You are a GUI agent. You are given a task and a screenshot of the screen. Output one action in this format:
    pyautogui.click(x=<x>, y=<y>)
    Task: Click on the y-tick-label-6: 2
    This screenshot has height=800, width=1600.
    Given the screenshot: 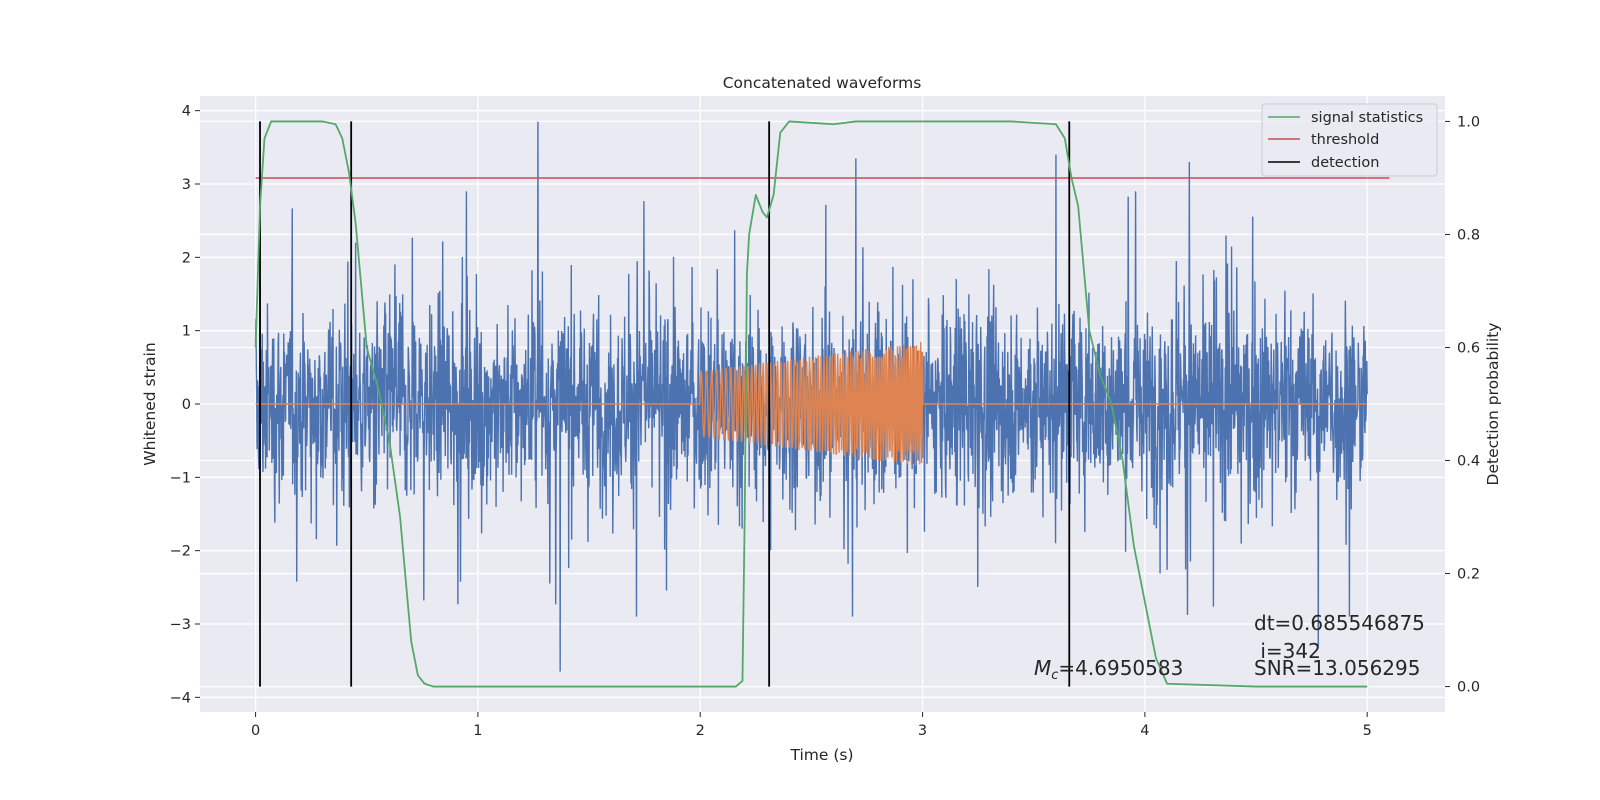 What is the action you would take?
    pyautogui.click(x=186, y=258)
    